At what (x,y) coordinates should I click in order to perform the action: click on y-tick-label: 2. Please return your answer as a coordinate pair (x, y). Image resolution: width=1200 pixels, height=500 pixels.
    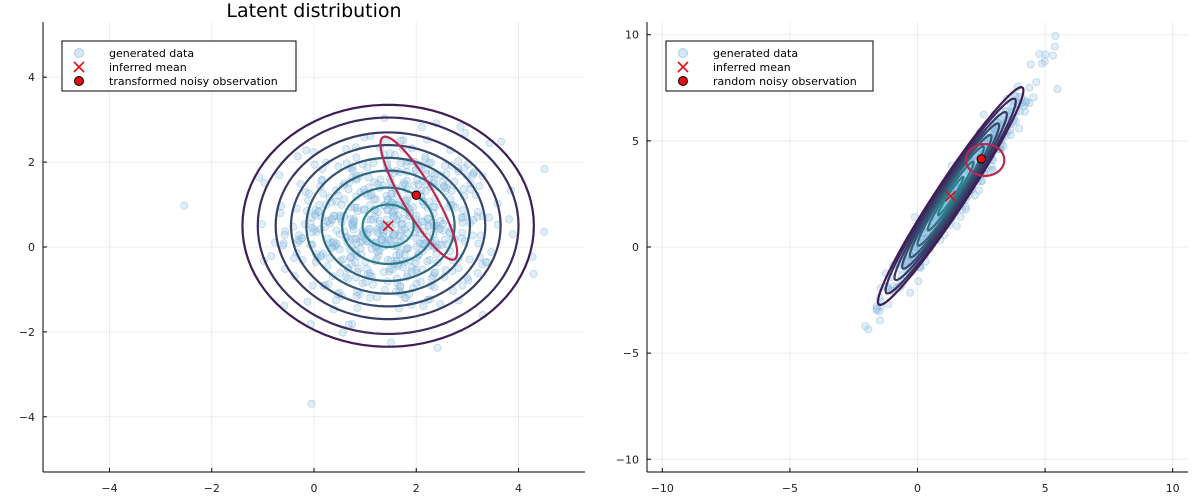
    Looking at the image, I should click on (31, 162).